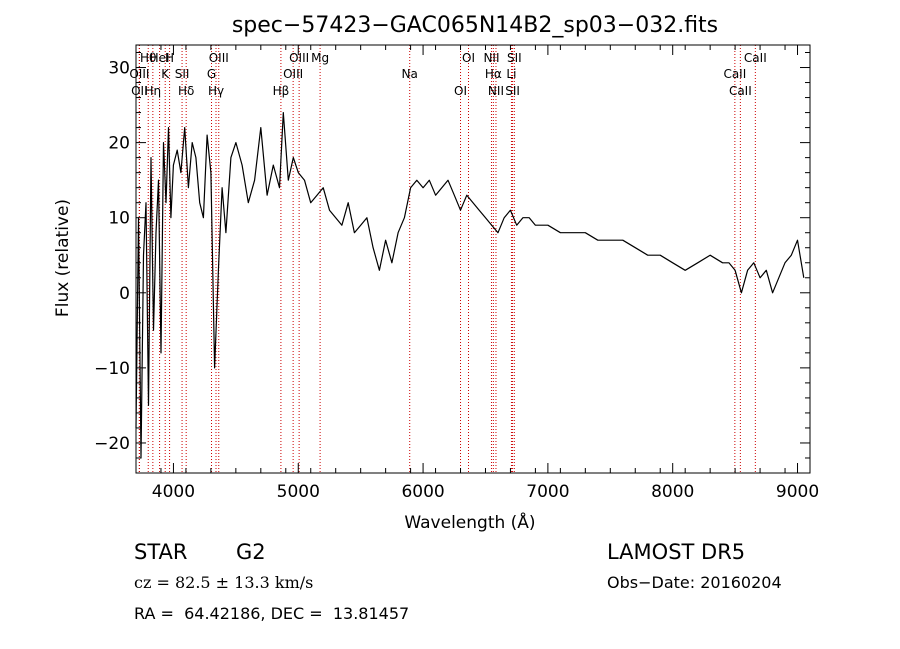 Image resolution: width=900 pixels, height=649 pixels. Describe the element at coordinates (211, 74) in the screenshot. I see `line-label: G` at that location.